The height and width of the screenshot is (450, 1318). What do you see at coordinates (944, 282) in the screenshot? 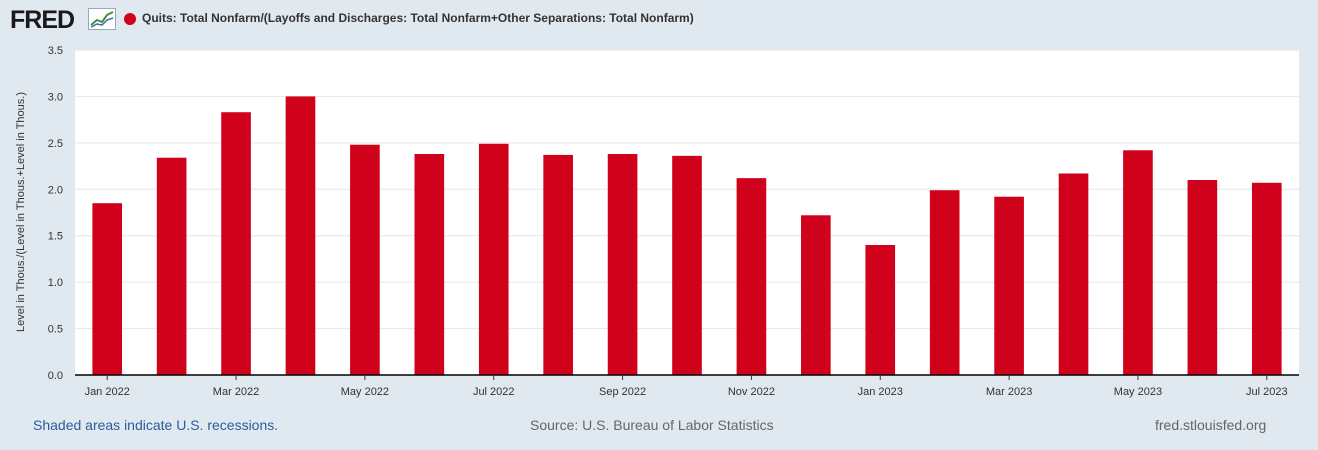
I see `bar-feb-2023` at bounding box center [944, 282].